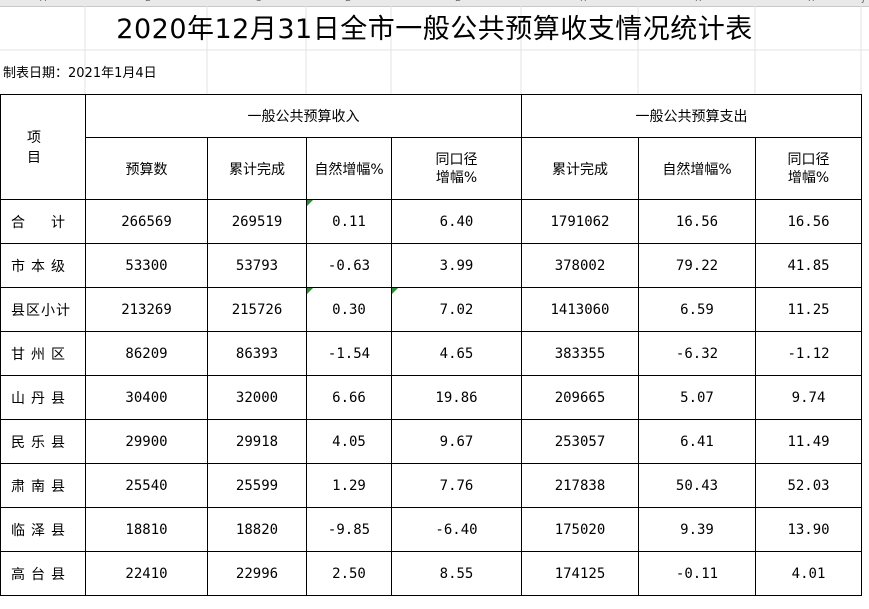 This screenshot has width=869, height=609. Describe the element at coordinates (43, 221) in the screenshot. I see `row-name: 合 计` at that location.